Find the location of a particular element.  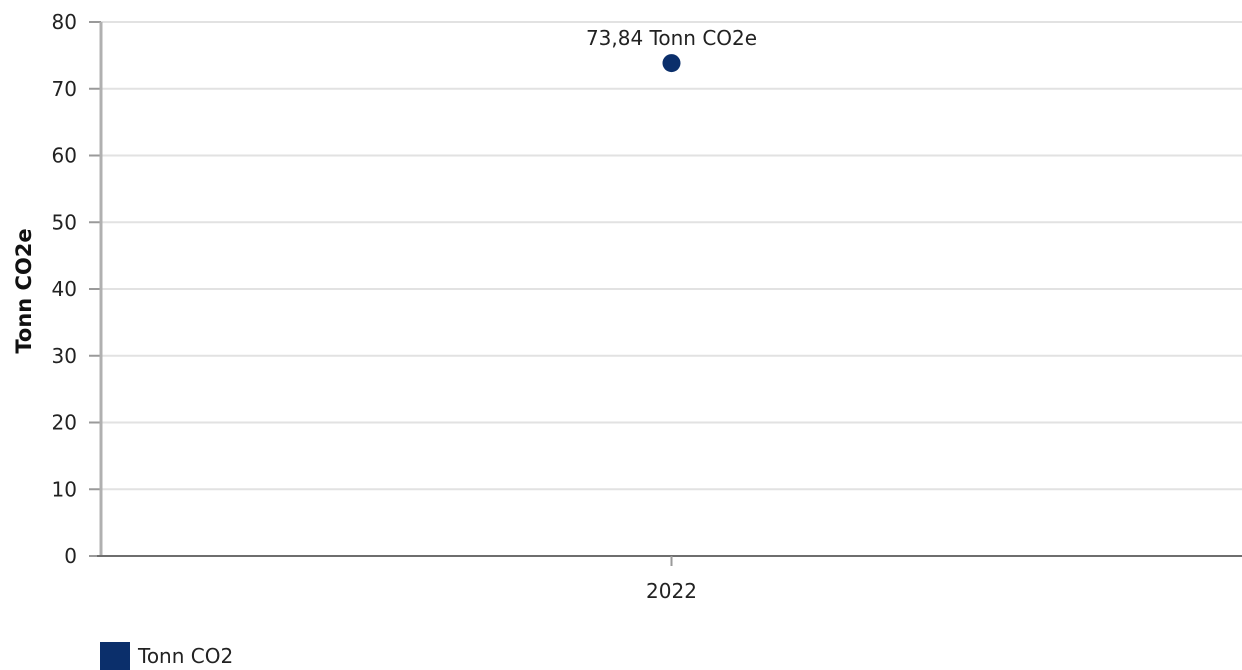

legend: Tonn CO2 is located at coordinates (166, 656).